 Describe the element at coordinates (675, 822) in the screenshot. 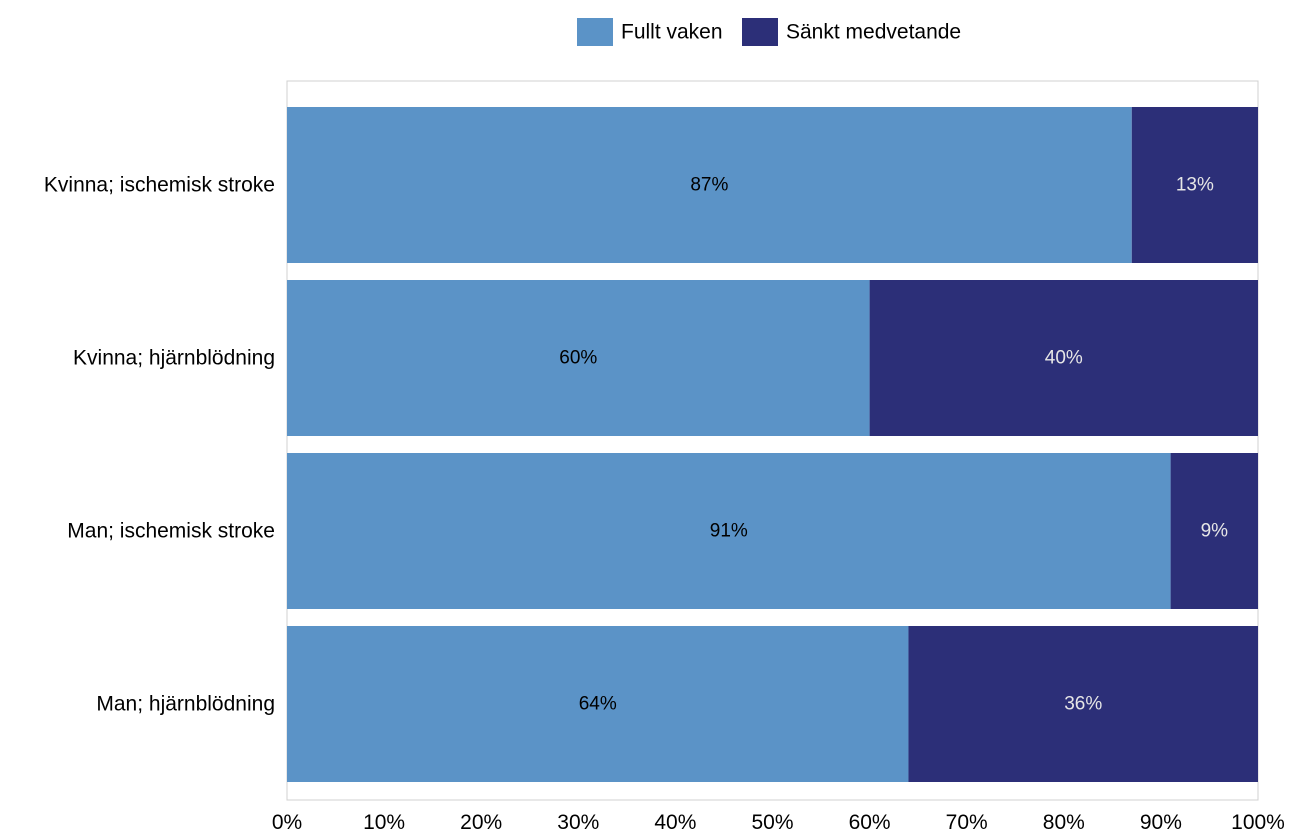

I see `x-tick-label: 40%` at that location.